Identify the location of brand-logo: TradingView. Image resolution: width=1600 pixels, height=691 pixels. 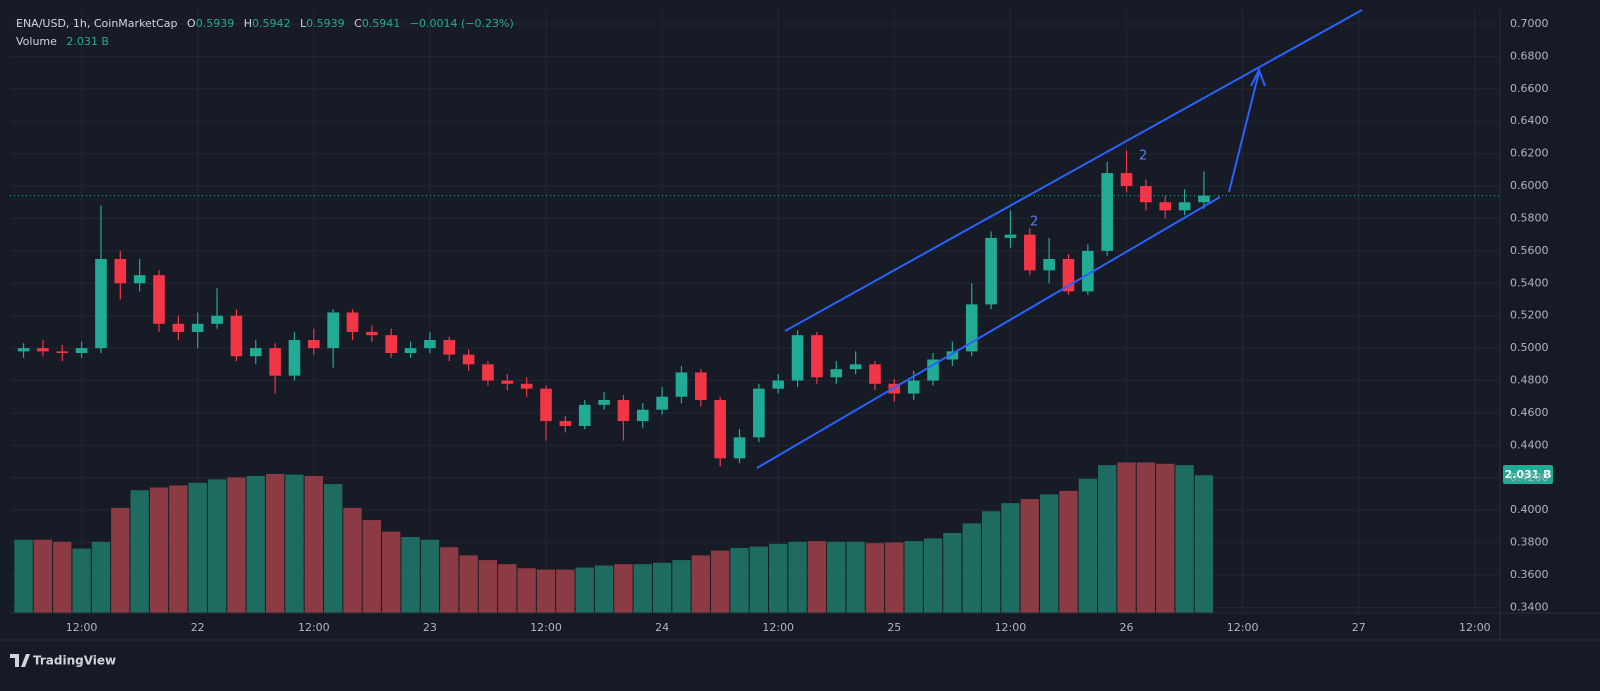
(63, 661).